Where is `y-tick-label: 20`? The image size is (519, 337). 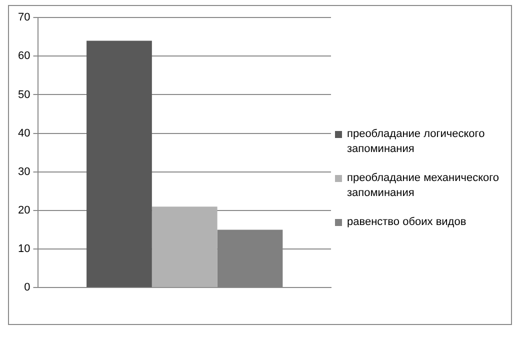 y-tick-label: 20 is located at coordinates (24, 210).